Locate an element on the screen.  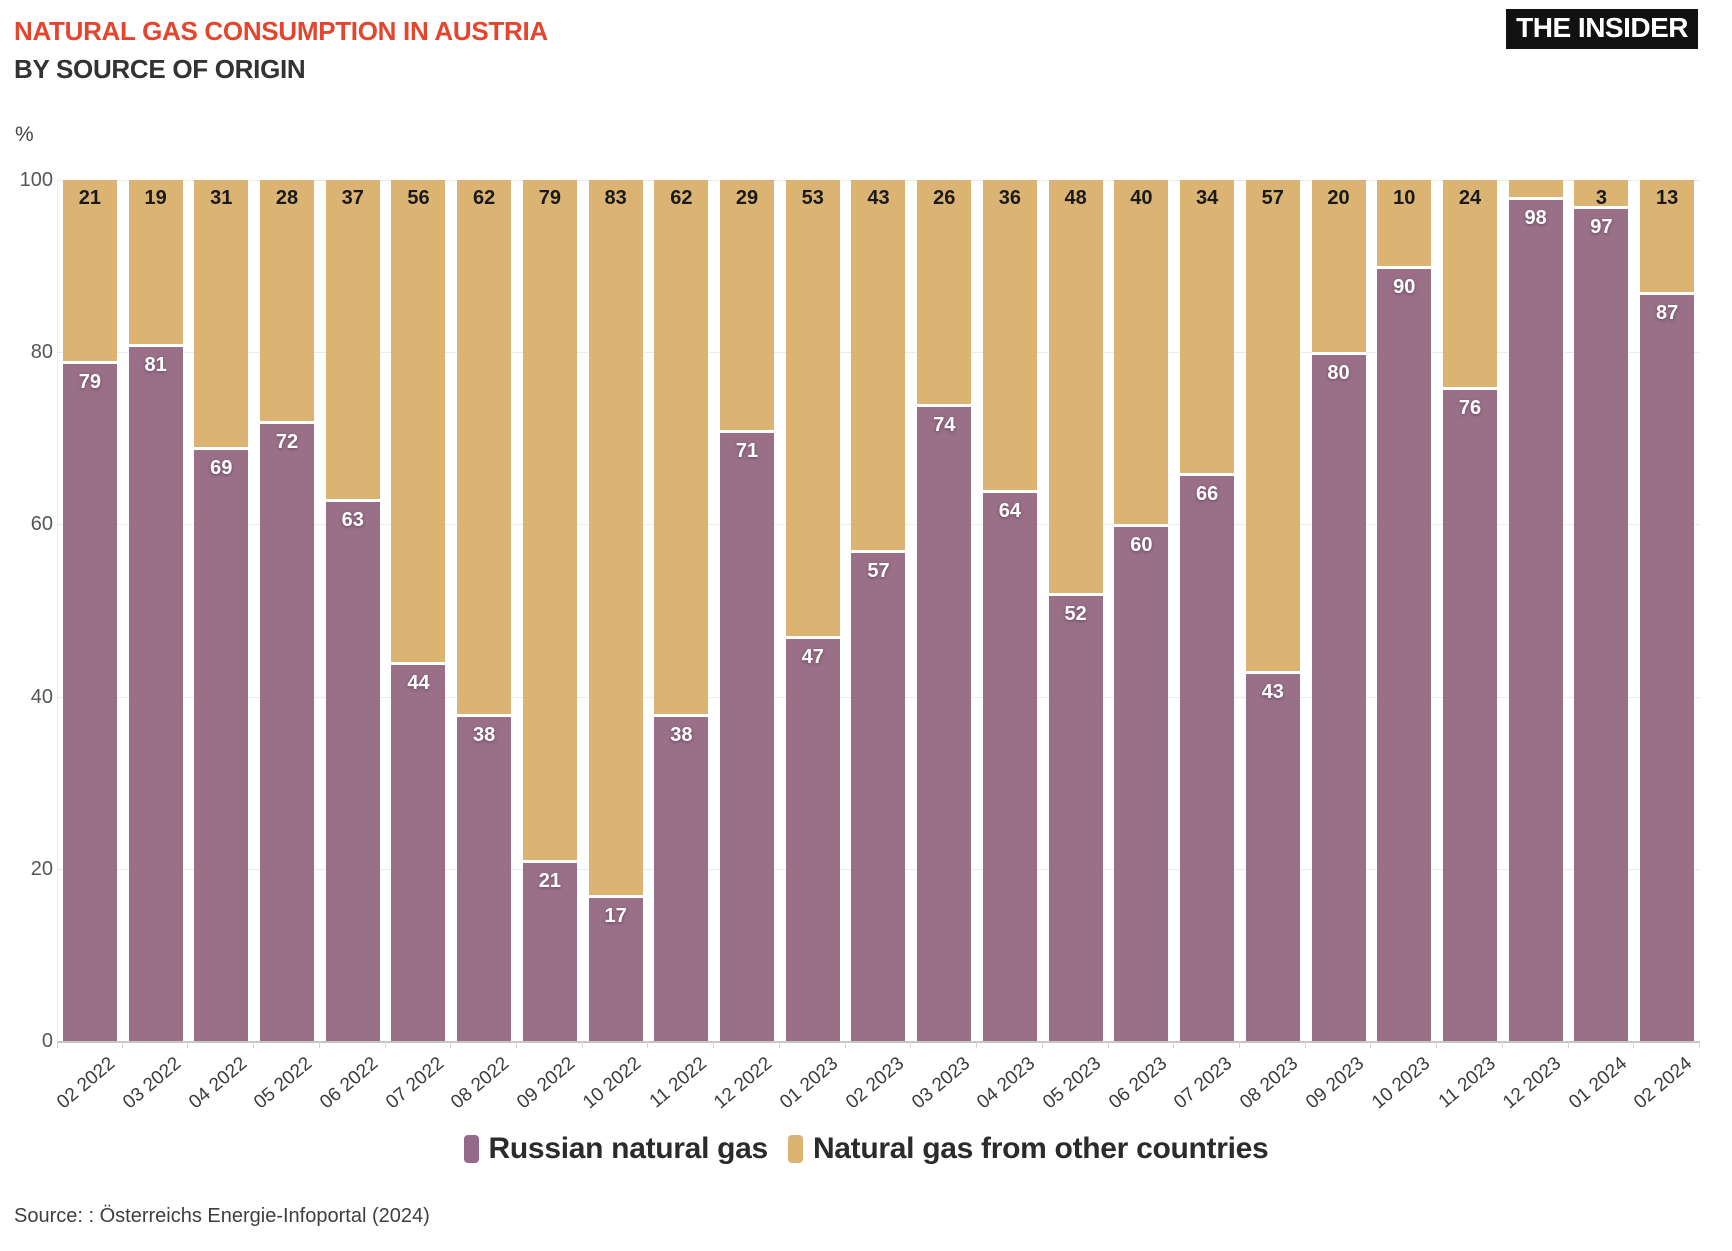
other-value-label: 79 is located at coordinates (550, 198).